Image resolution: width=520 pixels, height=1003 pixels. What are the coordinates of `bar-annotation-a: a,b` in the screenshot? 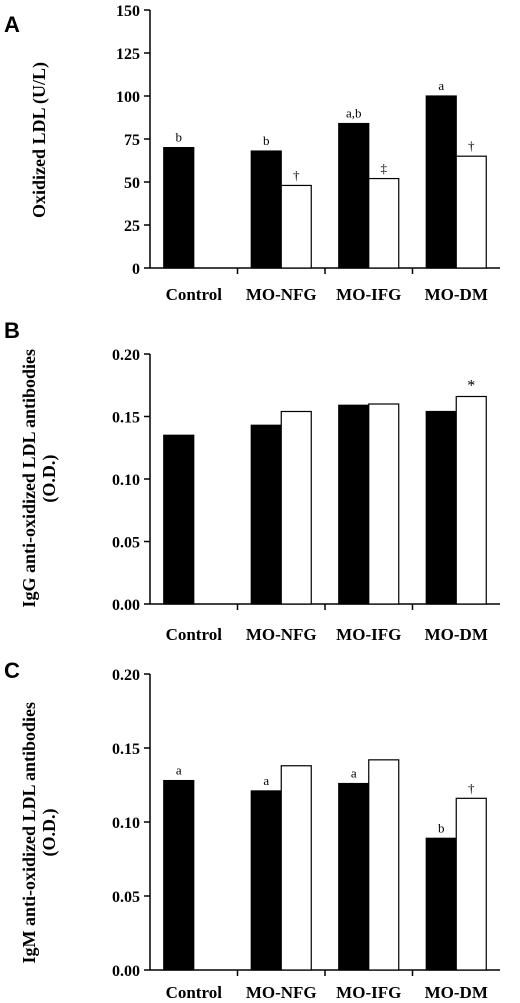 It's located at (354, 113).